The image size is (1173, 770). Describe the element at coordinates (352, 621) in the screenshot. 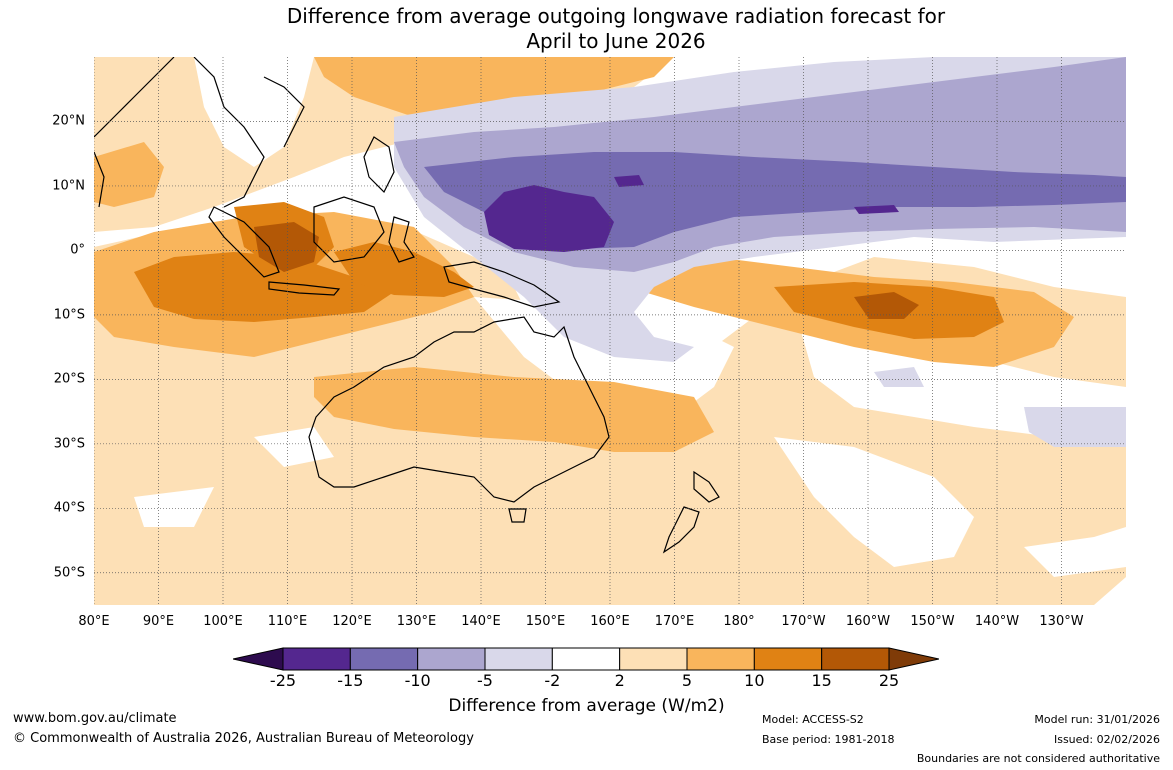

I see `longitude-tick-label: 120°E` at that location.